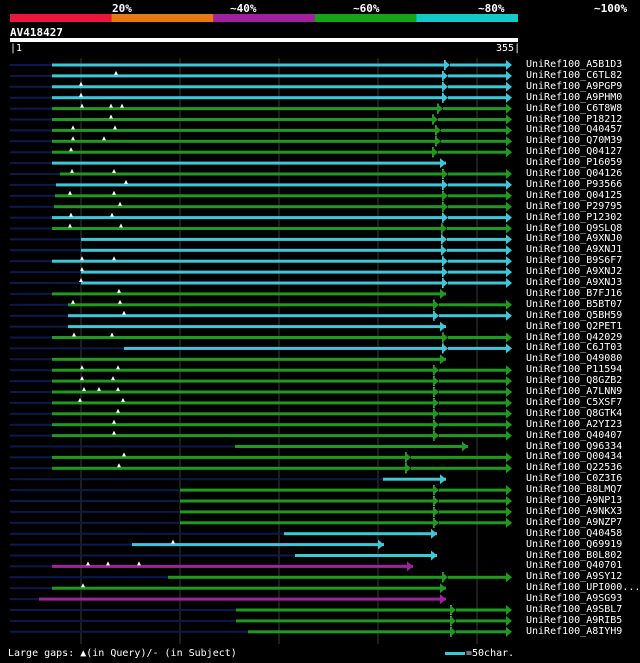 This screenshot has height=663, width=640. Describe the element at coordinates (574, 435) in the screenshot. I see `hit-label: UniRef100_Q40407` at that location.